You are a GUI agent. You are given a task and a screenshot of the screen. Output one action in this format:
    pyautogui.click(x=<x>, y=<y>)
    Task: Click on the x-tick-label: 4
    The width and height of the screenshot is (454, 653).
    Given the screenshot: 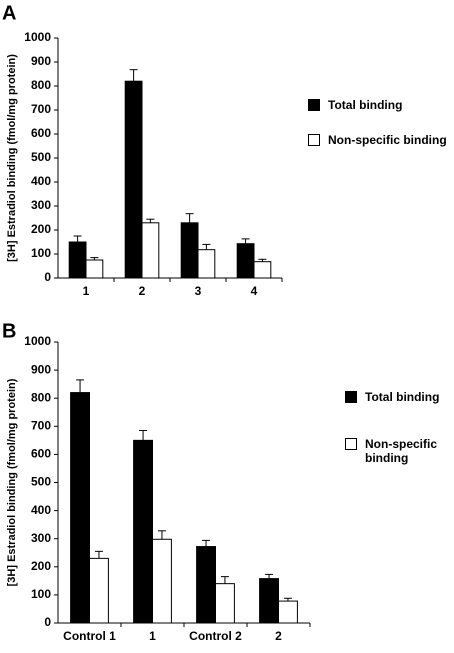 What is the action you would take?
    pyautogui.click(x=254, y=291)
    